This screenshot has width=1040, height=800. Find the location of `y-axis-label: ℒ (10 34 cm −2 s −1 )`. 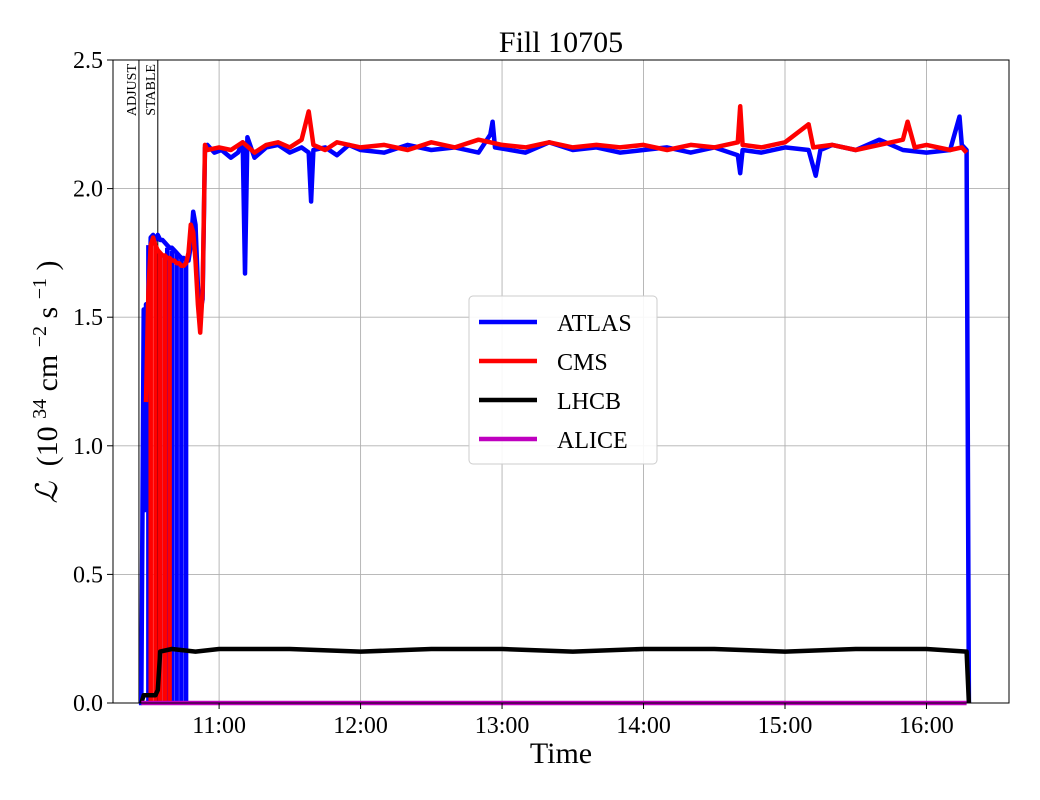

y-axis-label: ℒ (10 34 cm −2 s −1 ) is located at coordinates (46, 381).